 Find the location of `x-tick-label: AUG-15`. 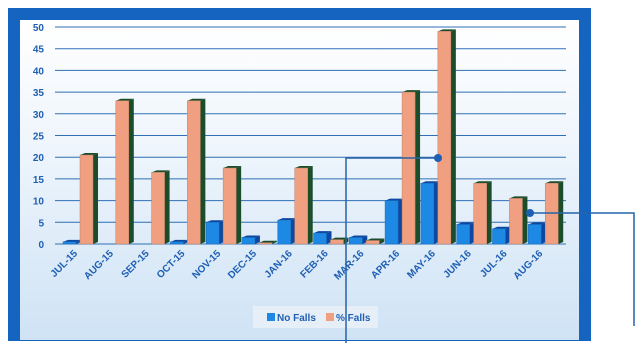

x-tick-label: AUG-15 is located at coordinates (99, 265).